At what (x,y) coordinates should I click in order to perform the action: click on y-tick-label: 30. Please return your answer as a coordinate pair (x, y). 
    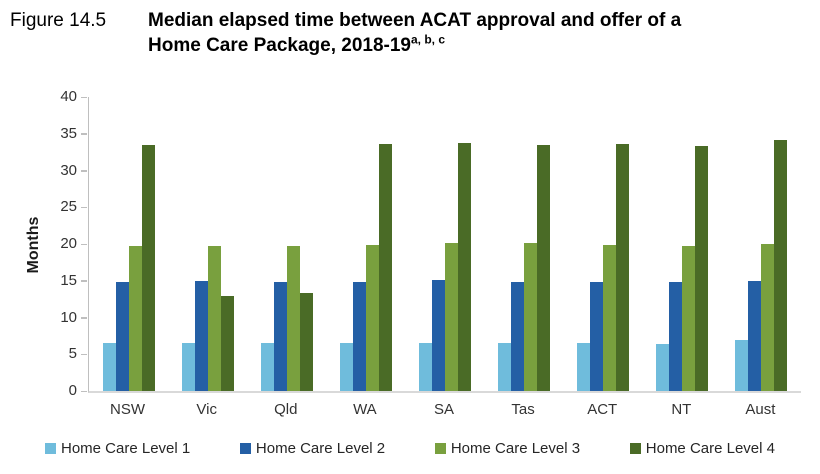
    Looking at the image, I should click on (68, 170).